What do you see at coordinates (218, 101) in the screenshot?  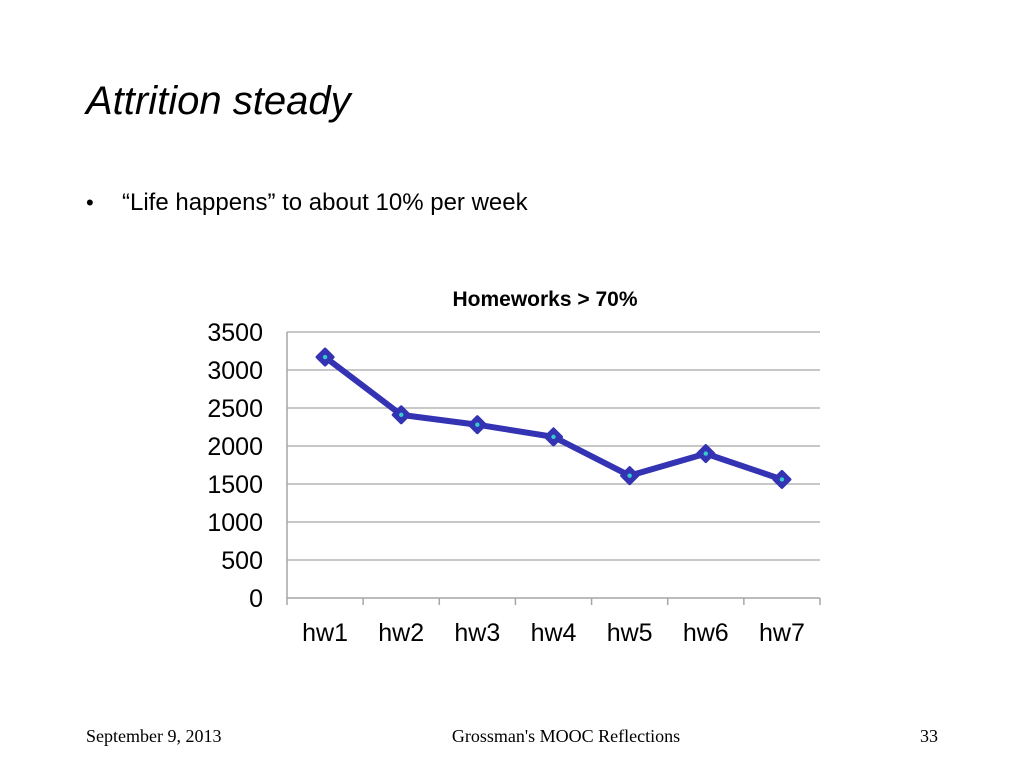 I see `slide-title: Attrition steady` at bounding box center [218, 101].